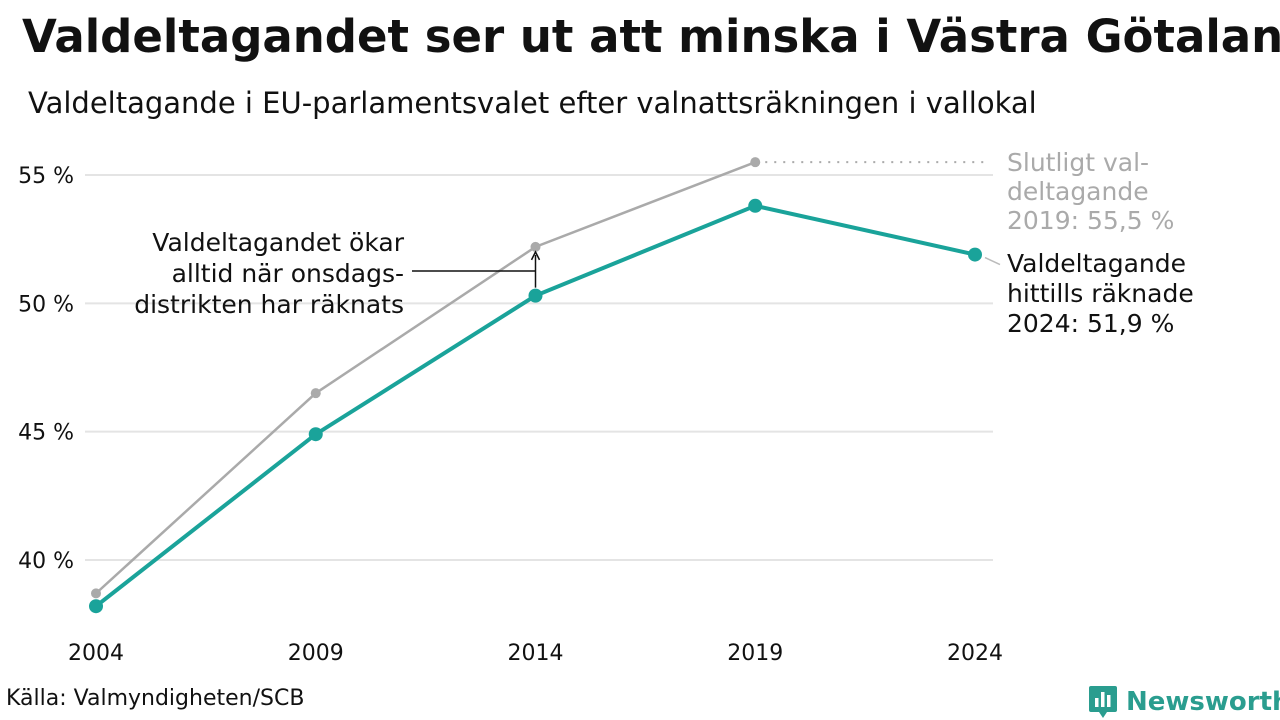  What do you see at coordinates (1078, 162) in the screenshot?
I see `final-value-label: Slutligt val-` at bounding box center [1078, 162].